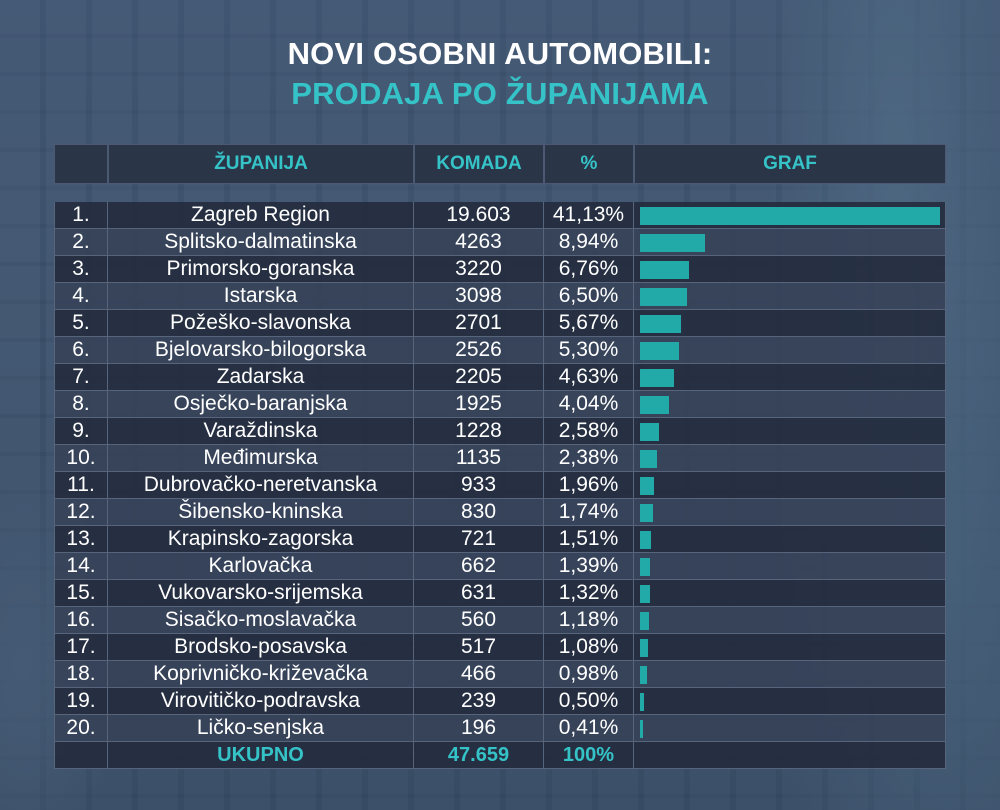  Describe the element at coordinates (479, 728) in the screenshot. I see `qty-cell: 196` at that location.